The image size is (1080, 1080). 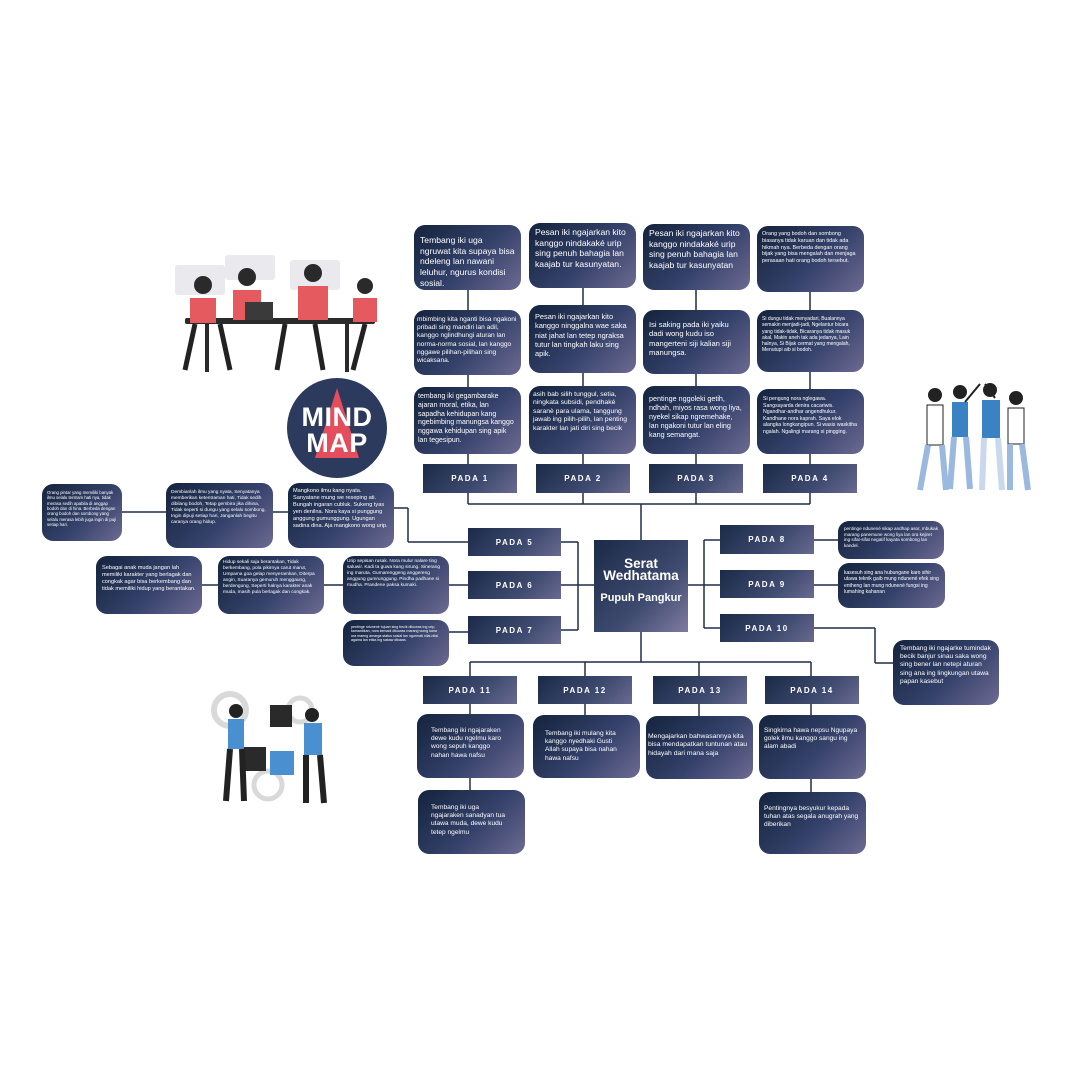 I want to click on logo-line-1: MIND, so click(x=337, y=417).